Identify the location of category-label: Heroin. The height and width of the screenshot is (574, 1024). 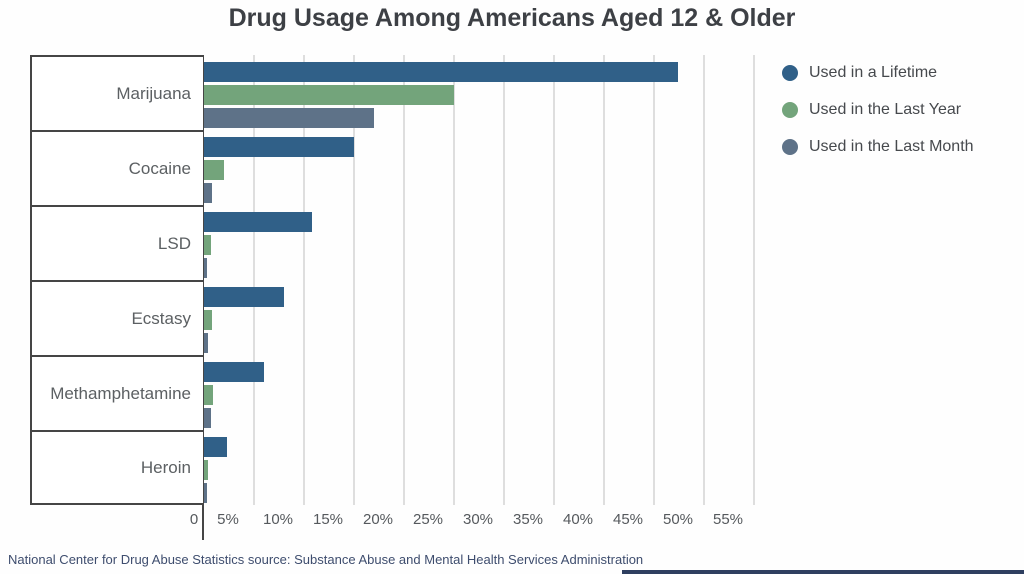
(165, 467).